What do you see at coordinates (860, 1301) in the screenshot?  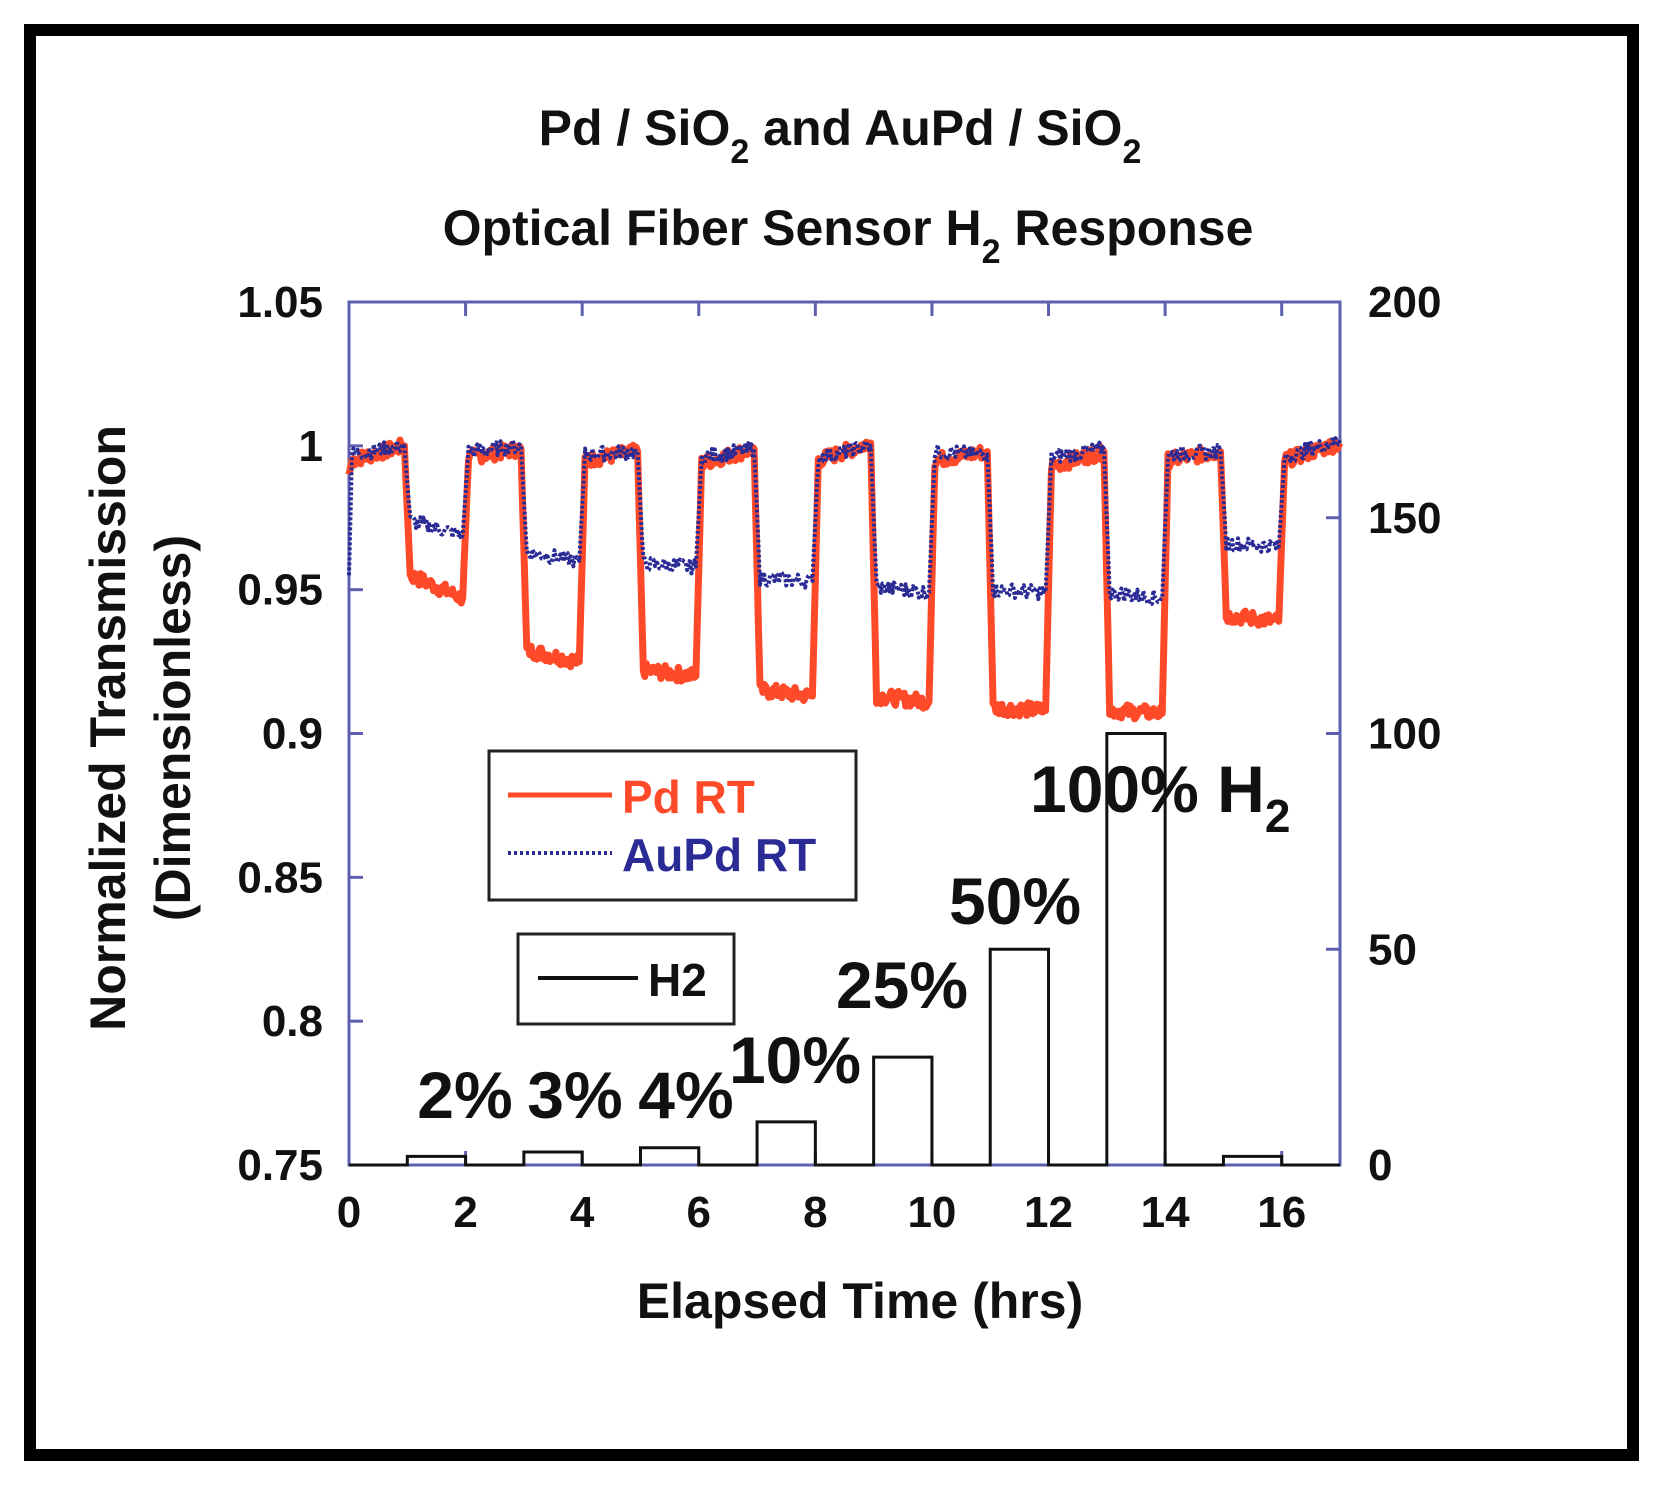 I see `x-axis-label: Elapsed Time (hrs)` at bounding box center [860, 1301].